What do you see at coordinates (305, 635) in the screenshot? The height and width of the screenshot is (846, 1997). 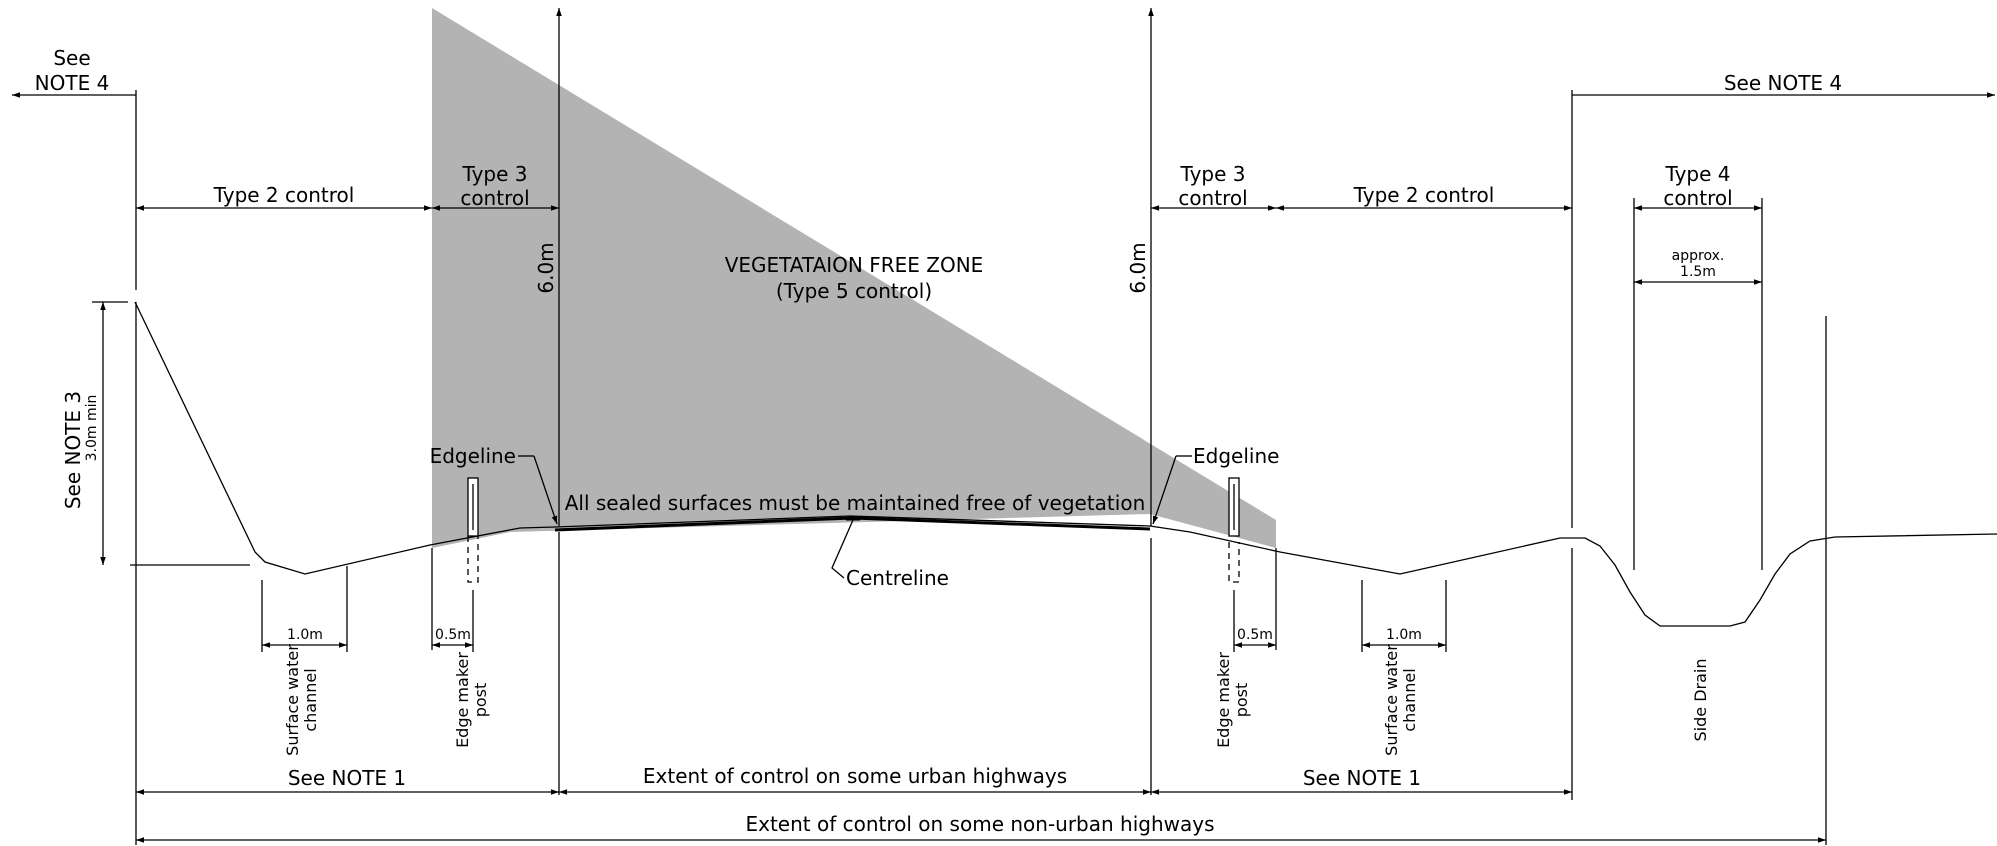 I see `channel-left-value: 1.0m` at bounding box center [305, 635].